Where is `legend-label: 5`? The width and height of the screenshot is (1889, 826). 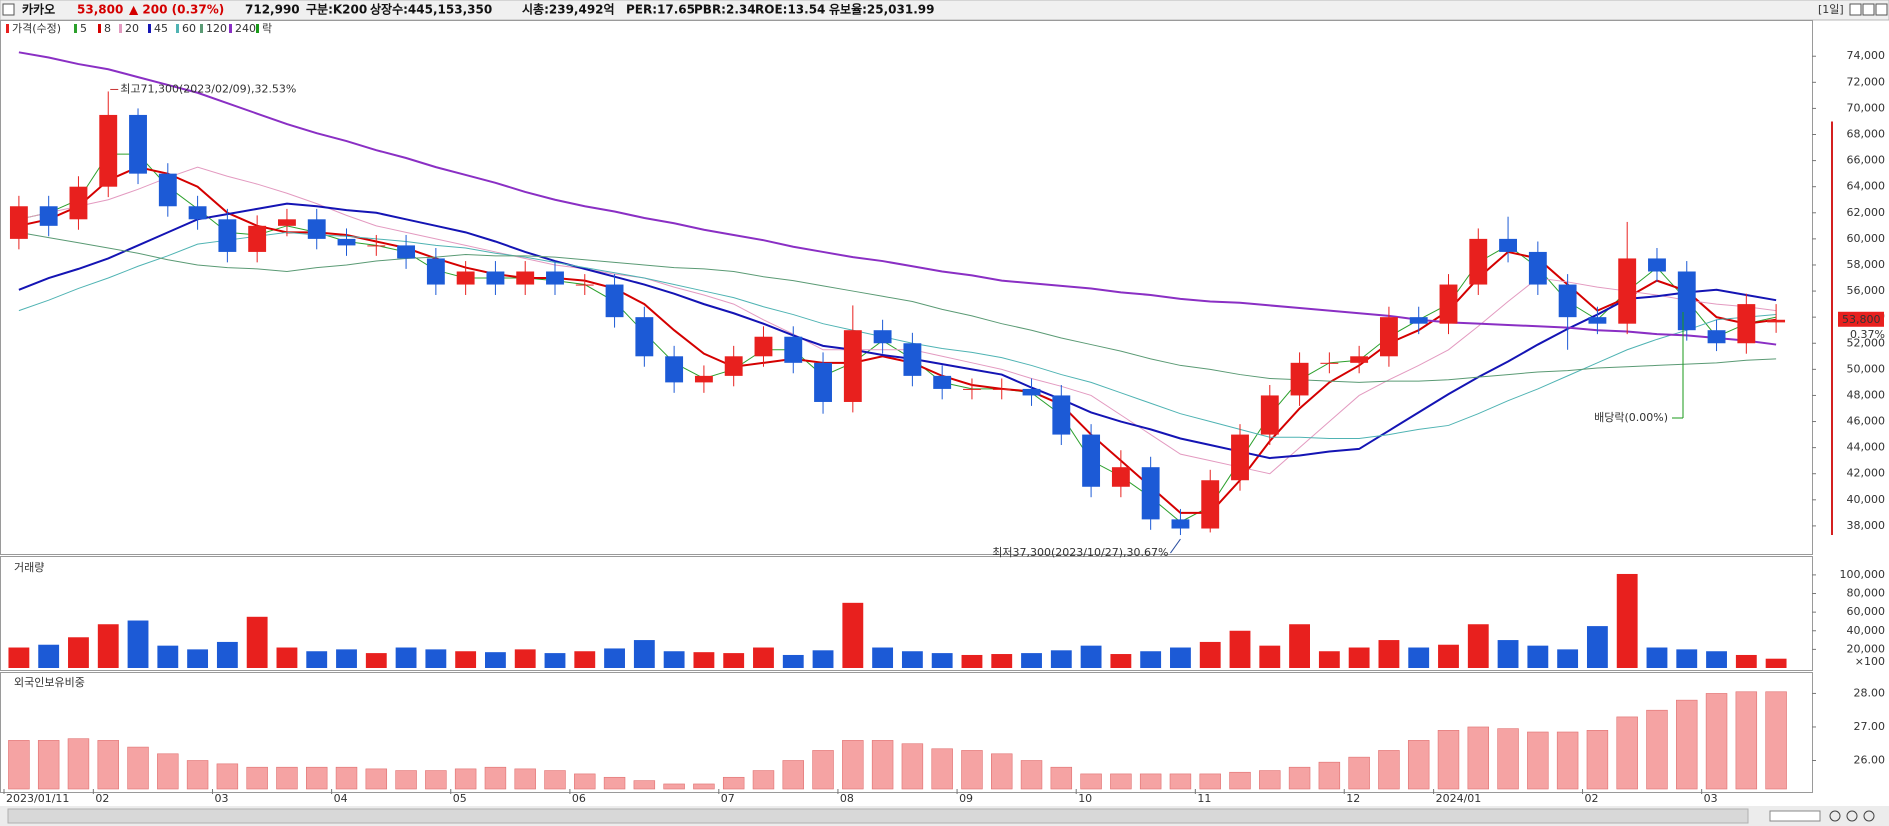 legend-label: 5 is located at coordinates (83, 28).